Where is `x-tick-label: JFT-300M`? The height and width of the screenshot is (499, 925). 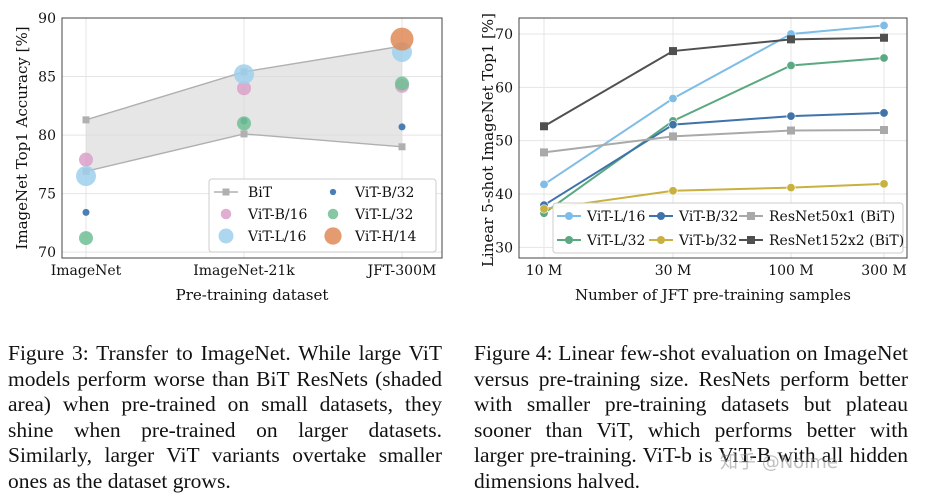
x-tick-label: JFT-300M is located at coordinates (401, 271).